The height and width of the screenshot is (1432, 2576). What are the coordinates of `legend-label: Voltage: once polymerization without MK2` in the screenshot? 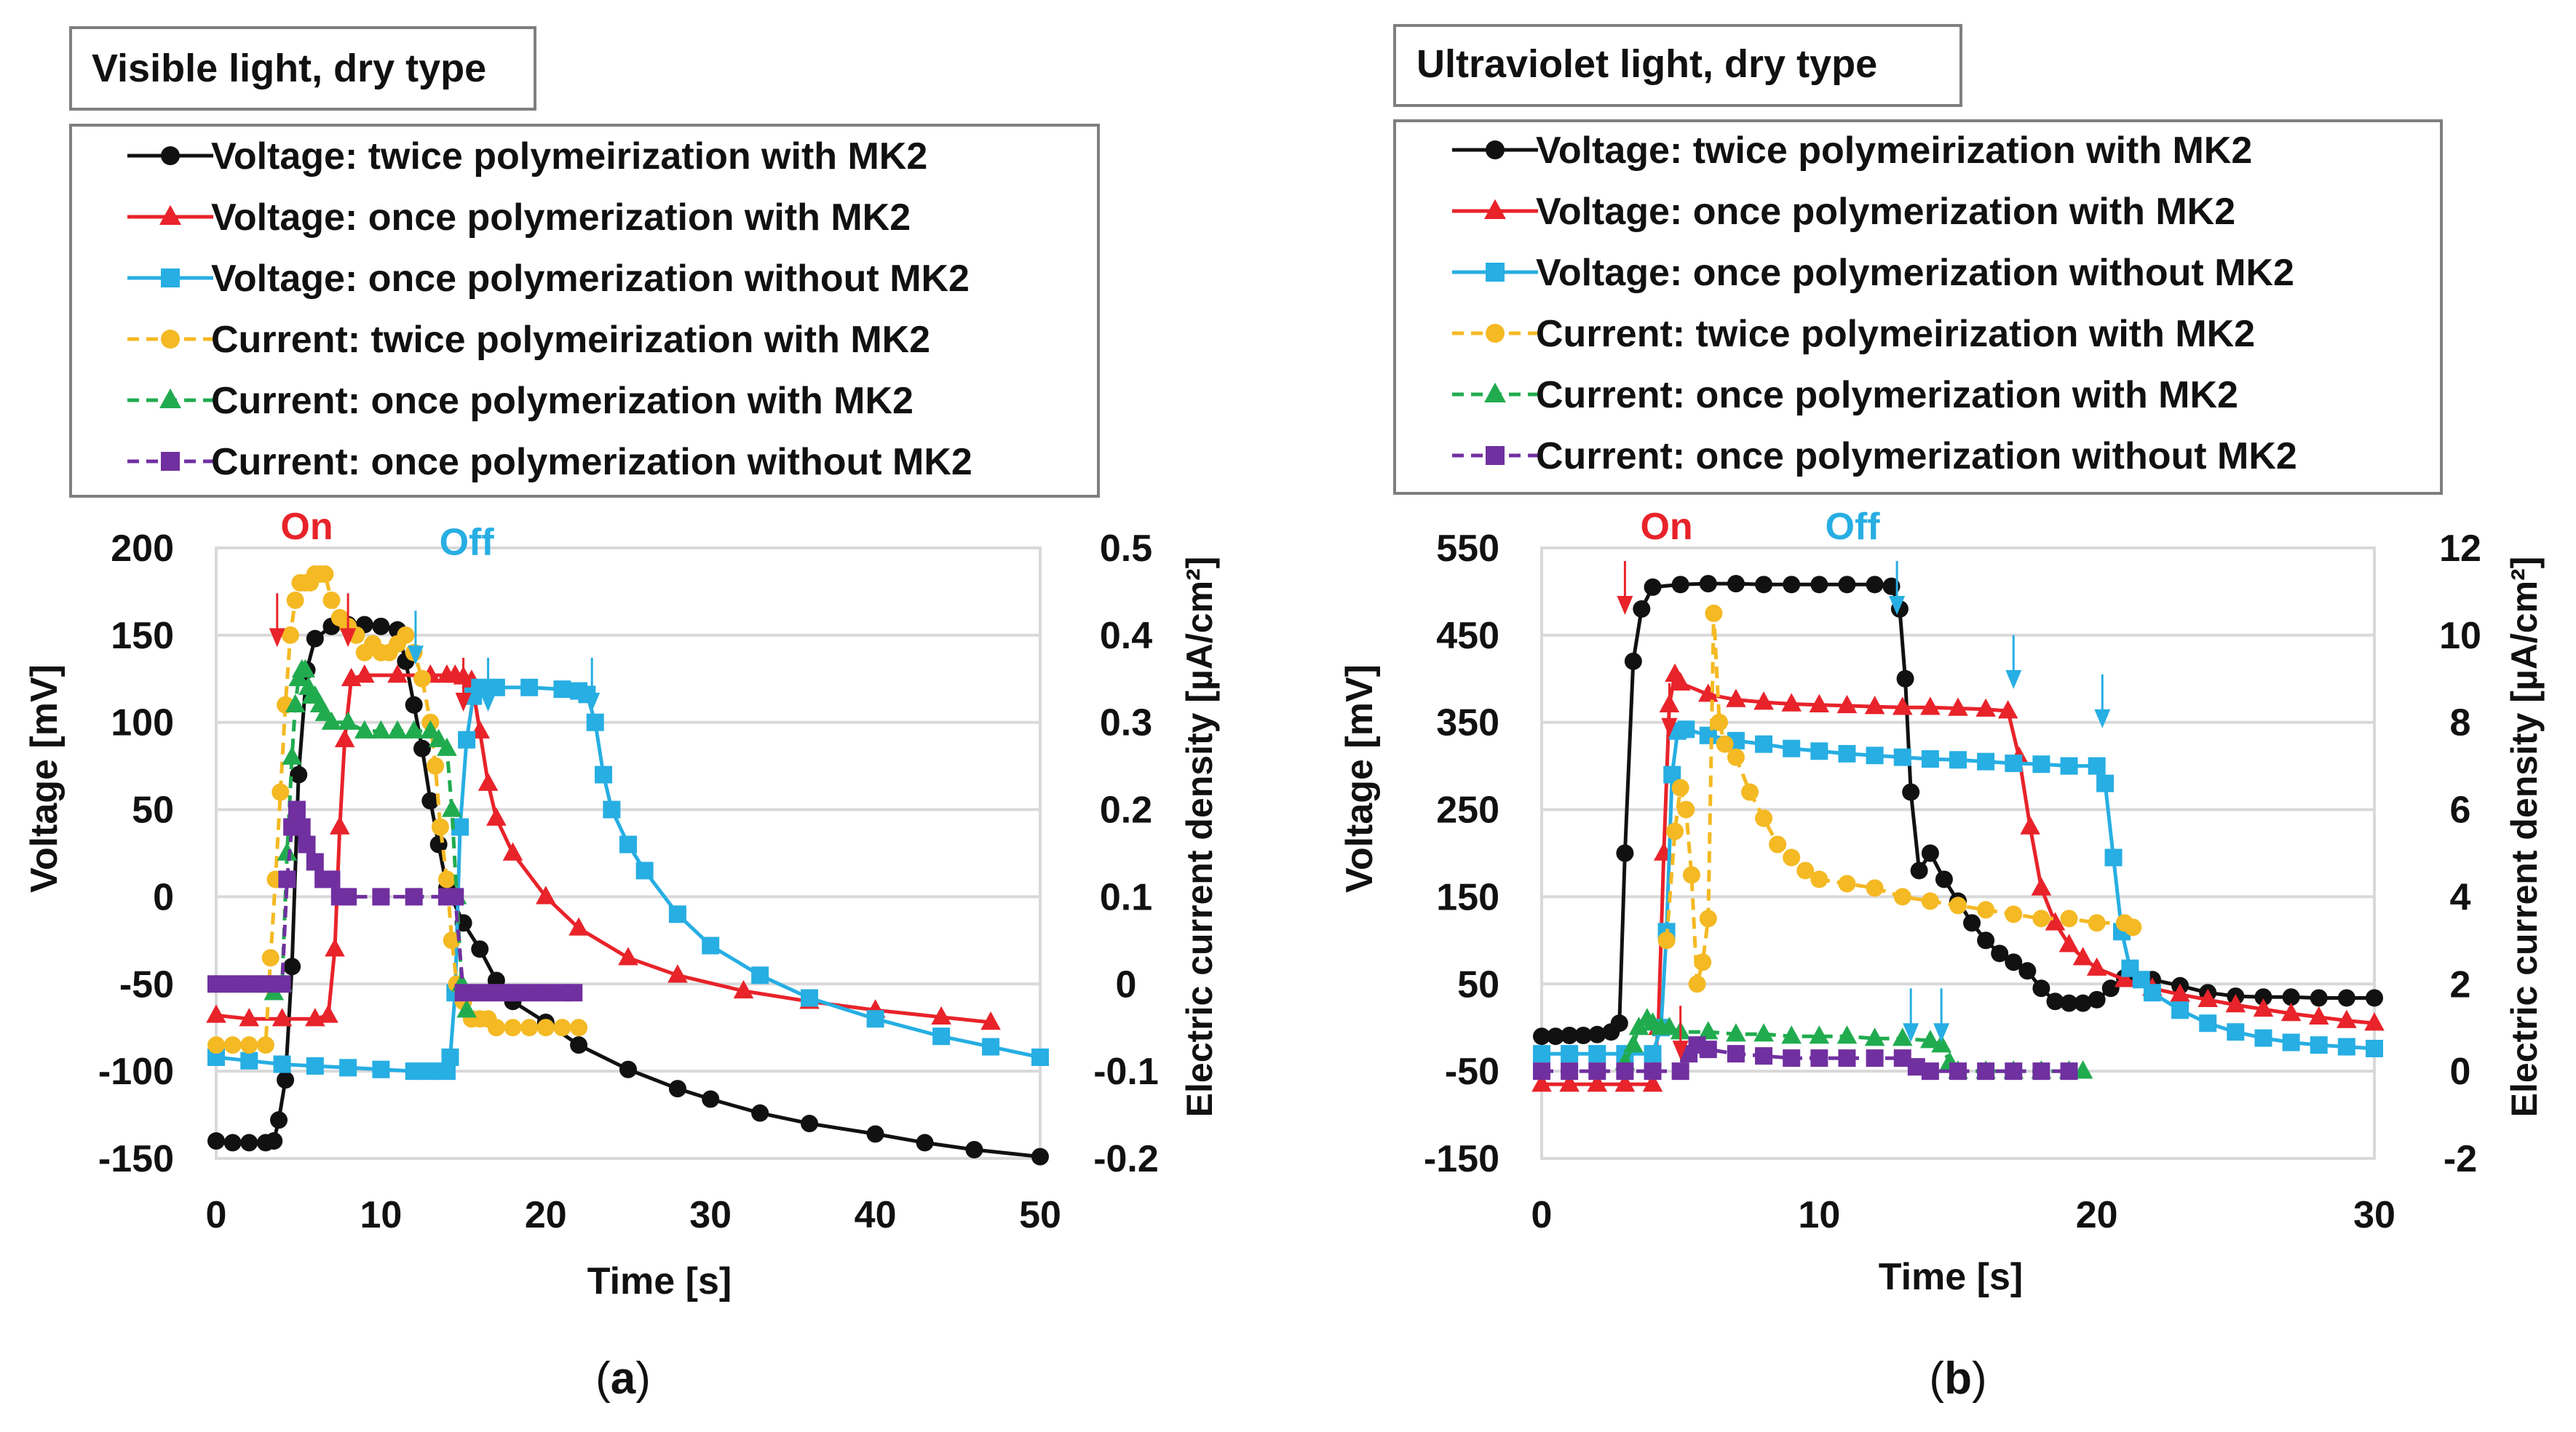 It's located at (590, 279).